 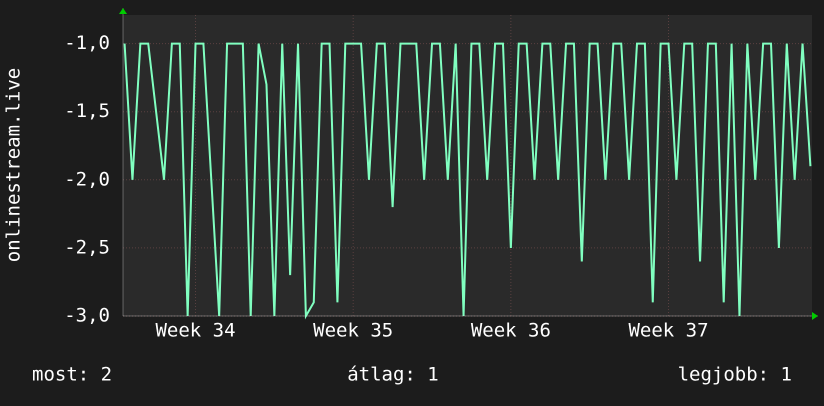 What do you see at coordinates (14, 165) in the screenshot?
I see `y-axis-label: onlinestream.live` at bounding box center [14, 165].